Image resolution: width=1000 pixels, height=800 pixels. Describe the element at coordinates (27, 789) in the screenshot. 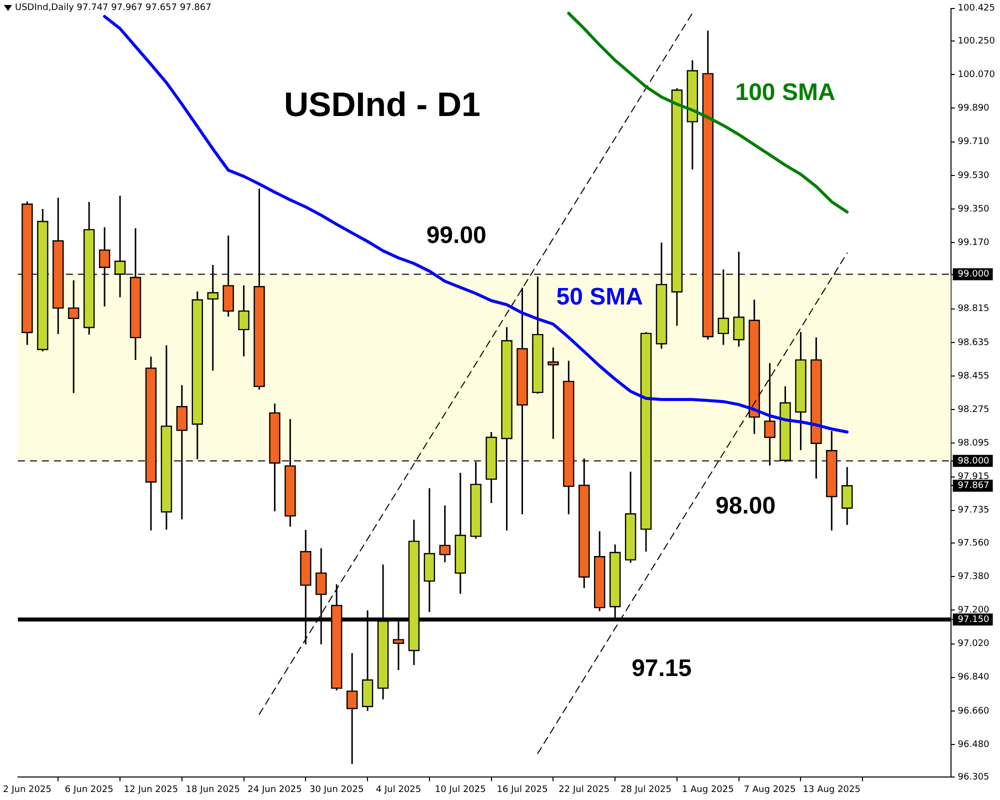

I see `x-tick-label: 2 Jun 2025` at that location.